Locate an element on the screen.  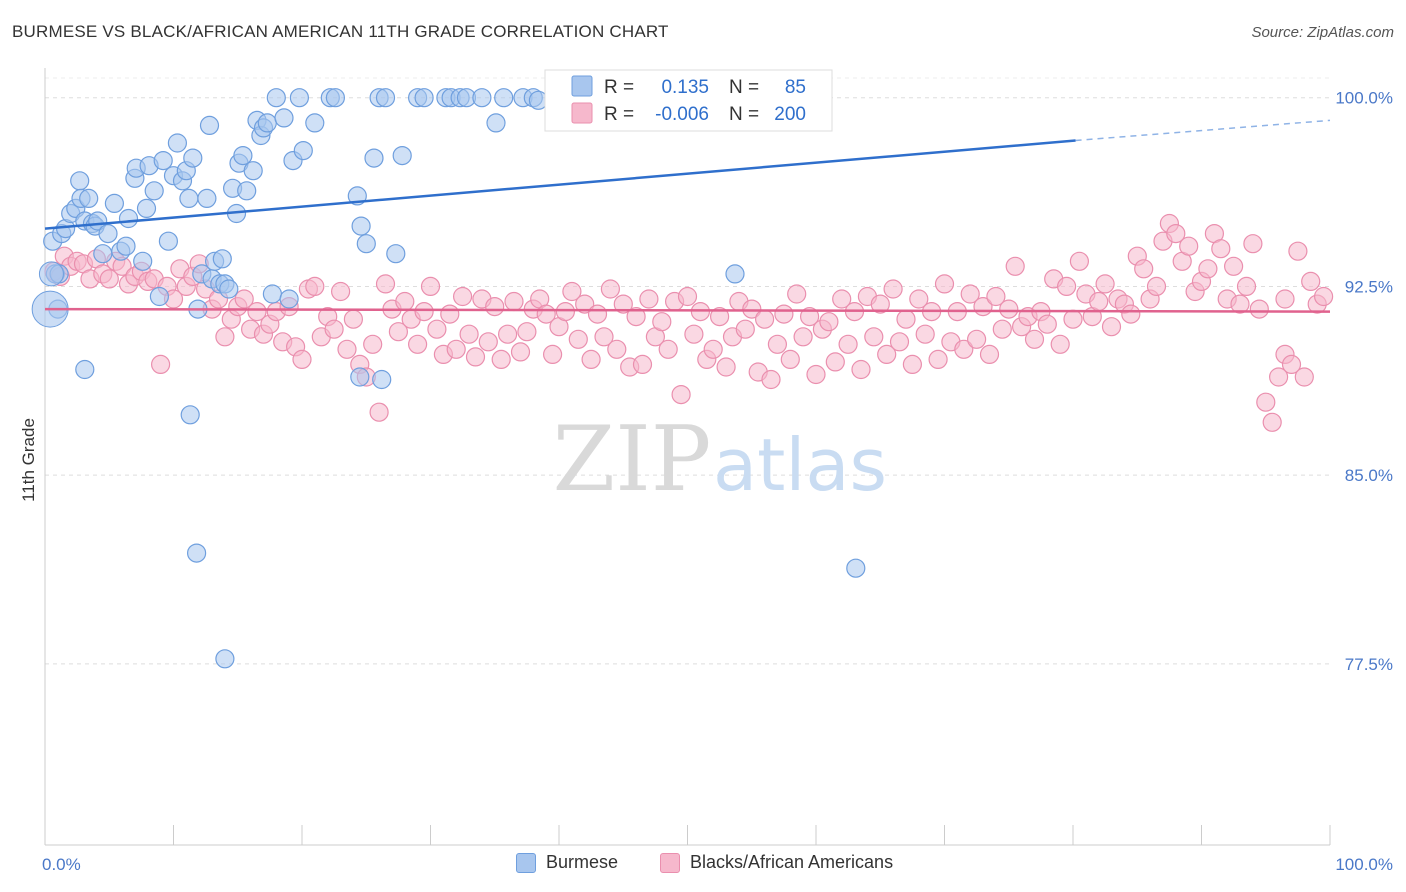
legend-swatch-black-bottom is located at coordinates (670, 862).